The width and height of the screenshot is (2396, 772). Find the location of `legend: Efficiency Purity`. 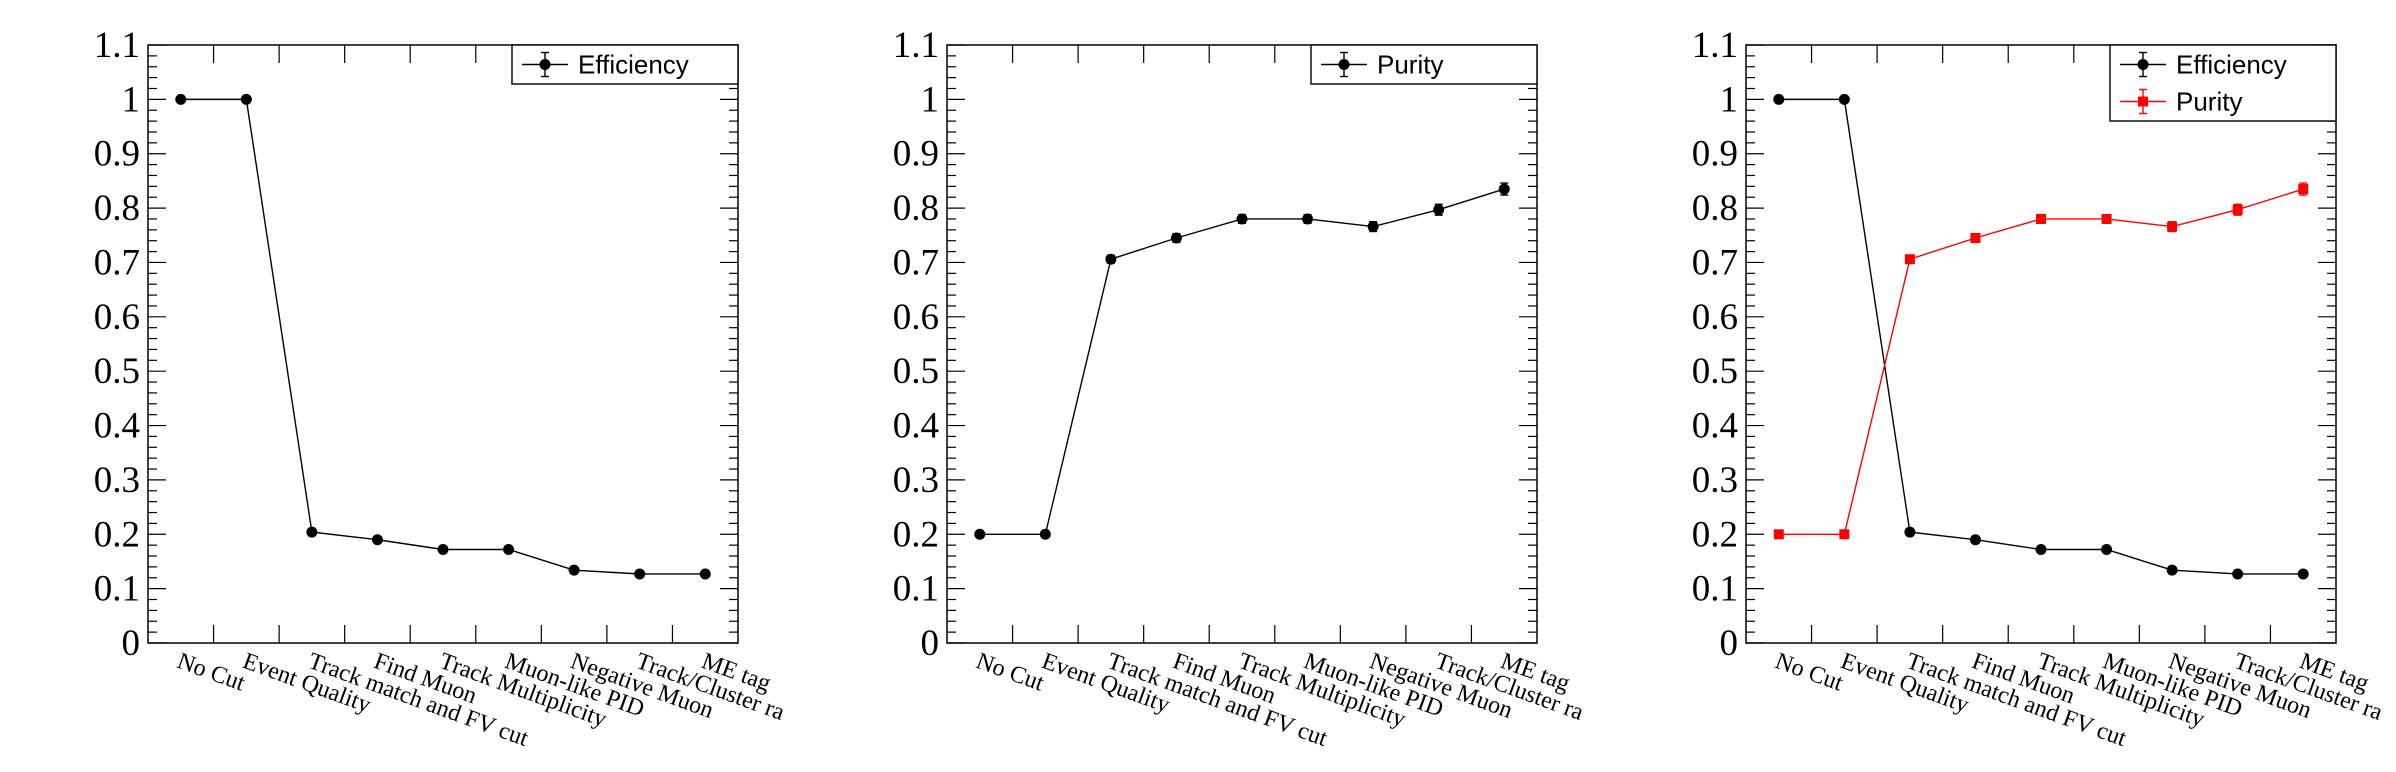

legend: Efficiency Purity is located at coordinates (2223, 83).